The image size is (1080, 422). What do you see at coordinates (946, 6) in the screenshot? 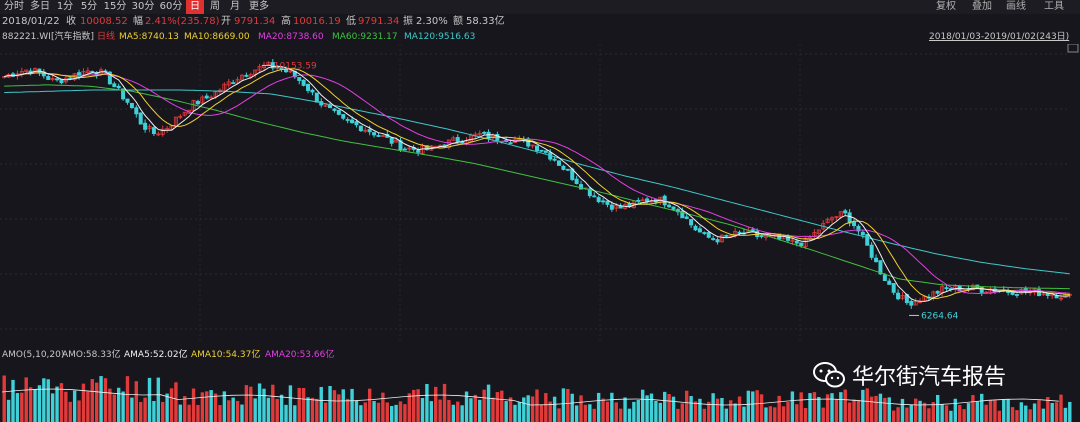
I see `tool-0: 复权` at bounding box center [946, 6].